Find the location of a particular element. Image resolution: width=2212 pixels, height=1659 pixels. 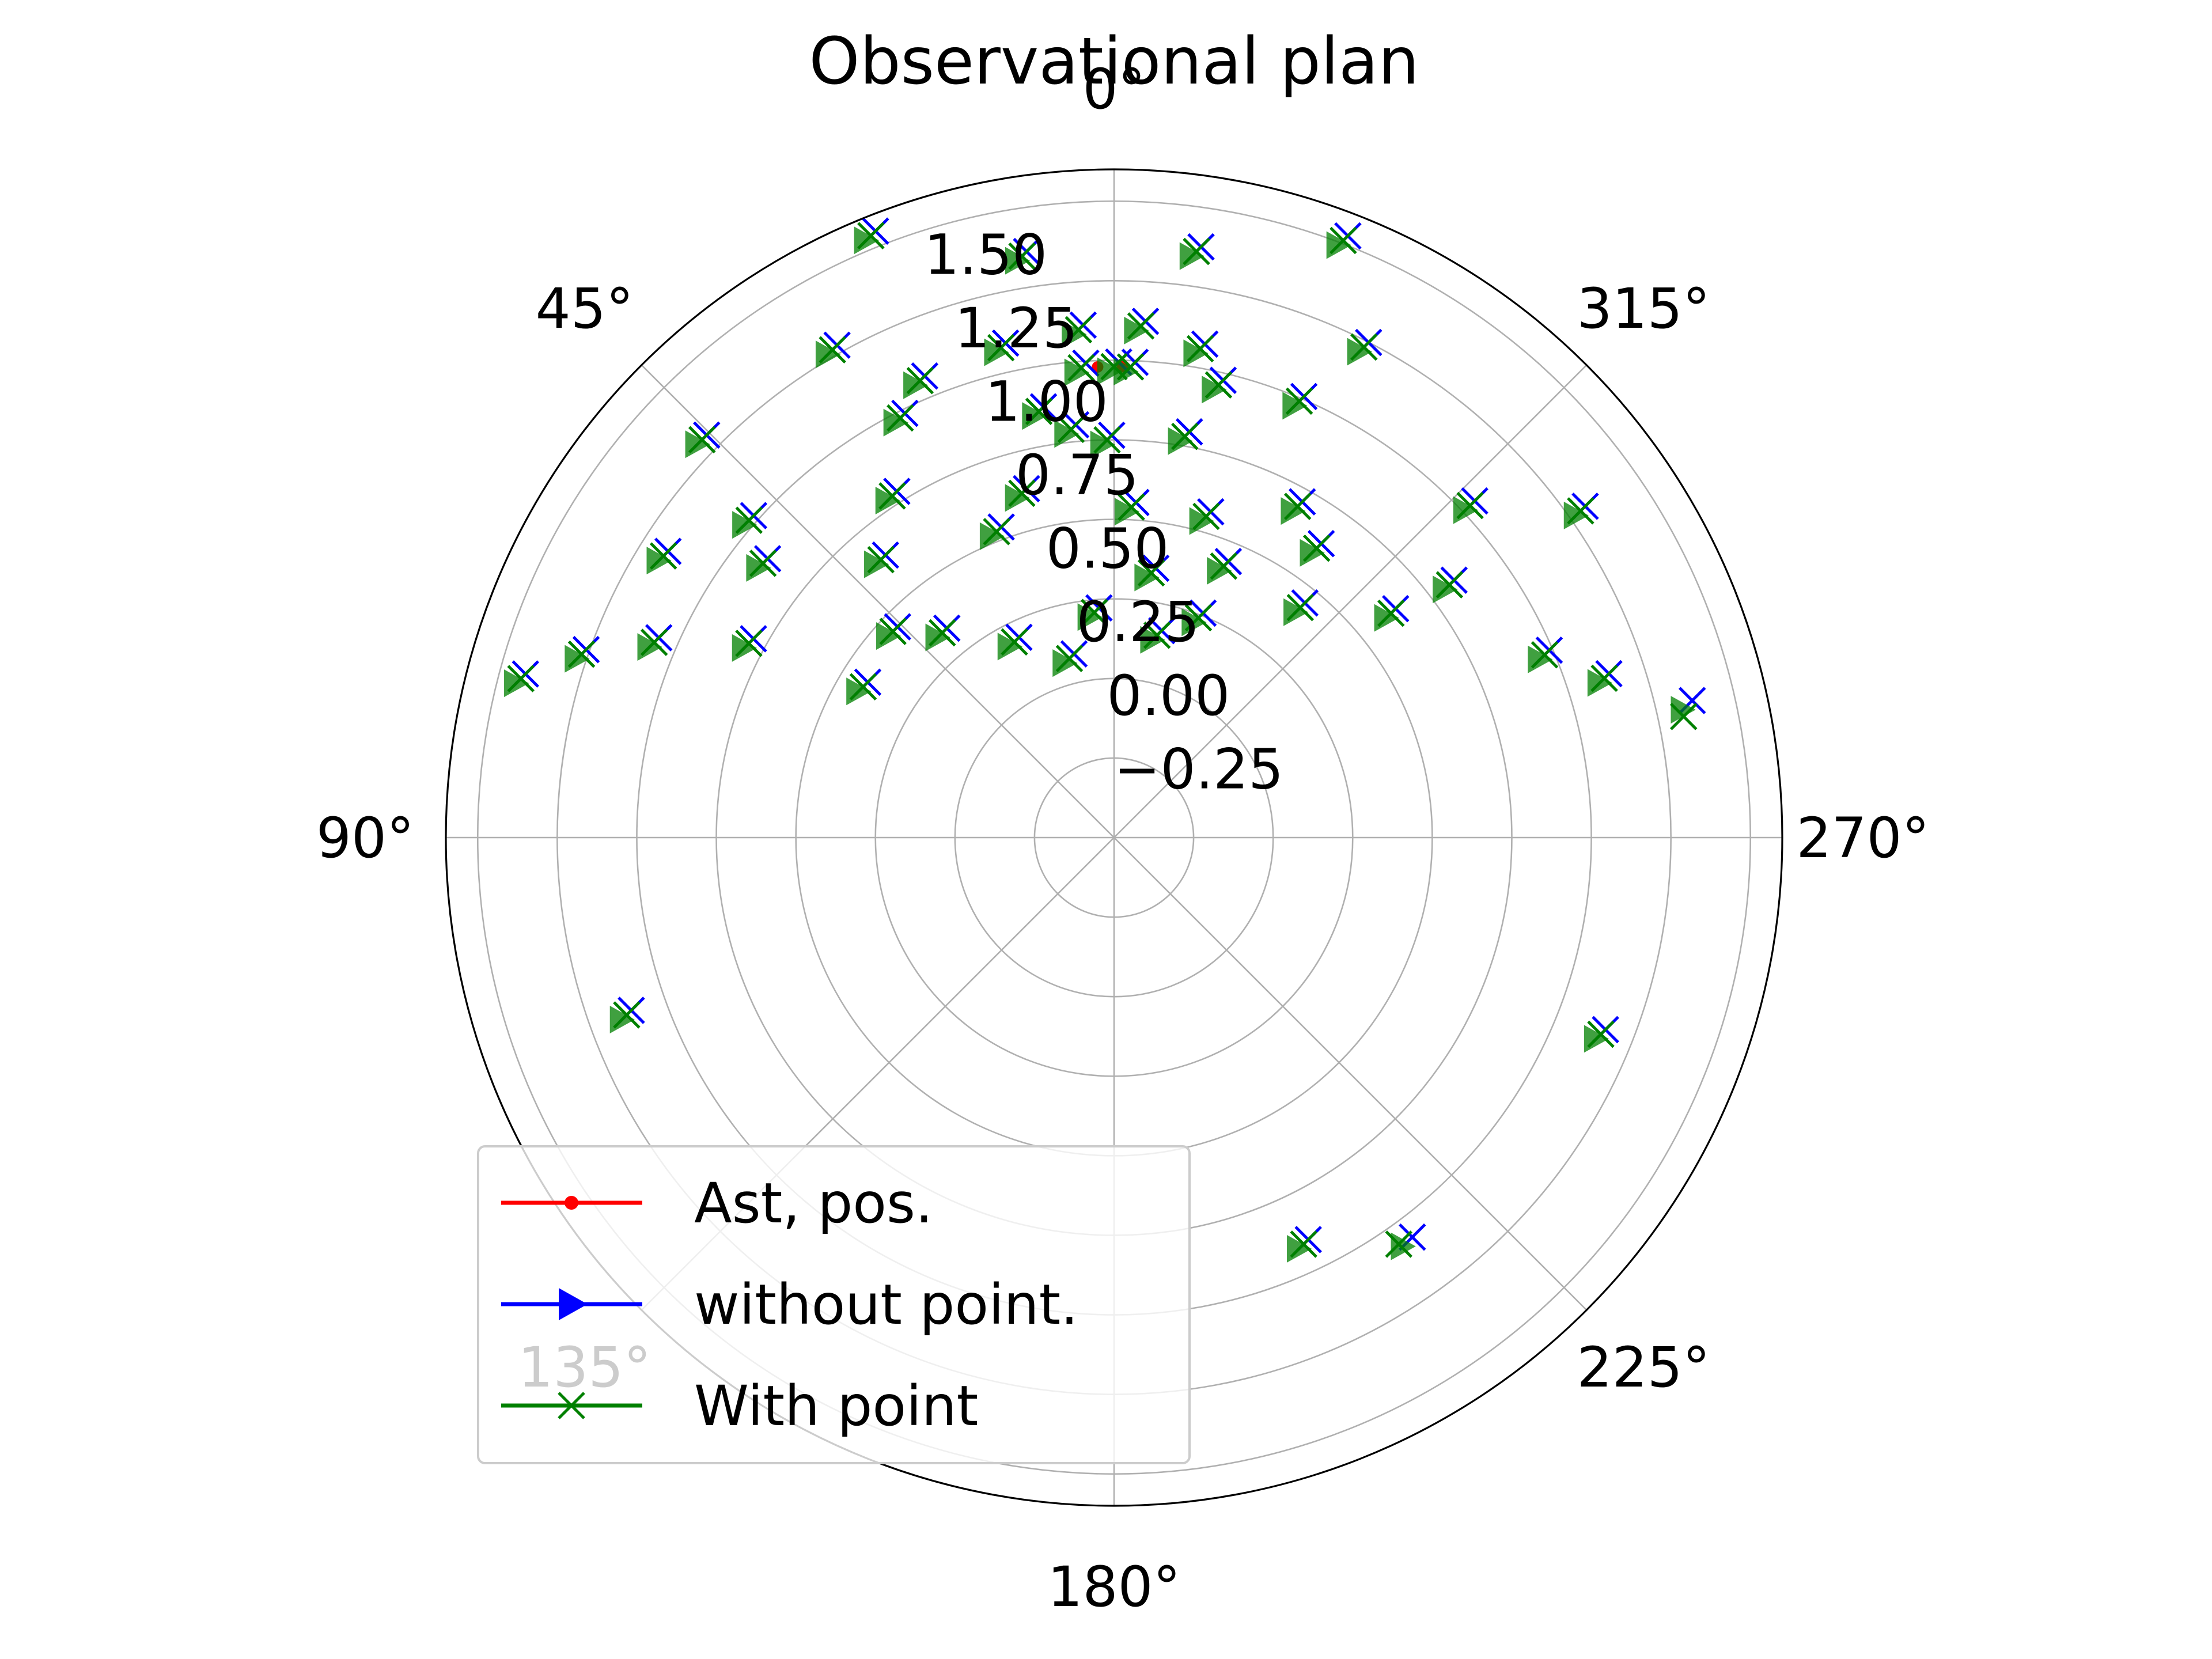

legend-triangle-marker is located at coordinates (573, 1304).